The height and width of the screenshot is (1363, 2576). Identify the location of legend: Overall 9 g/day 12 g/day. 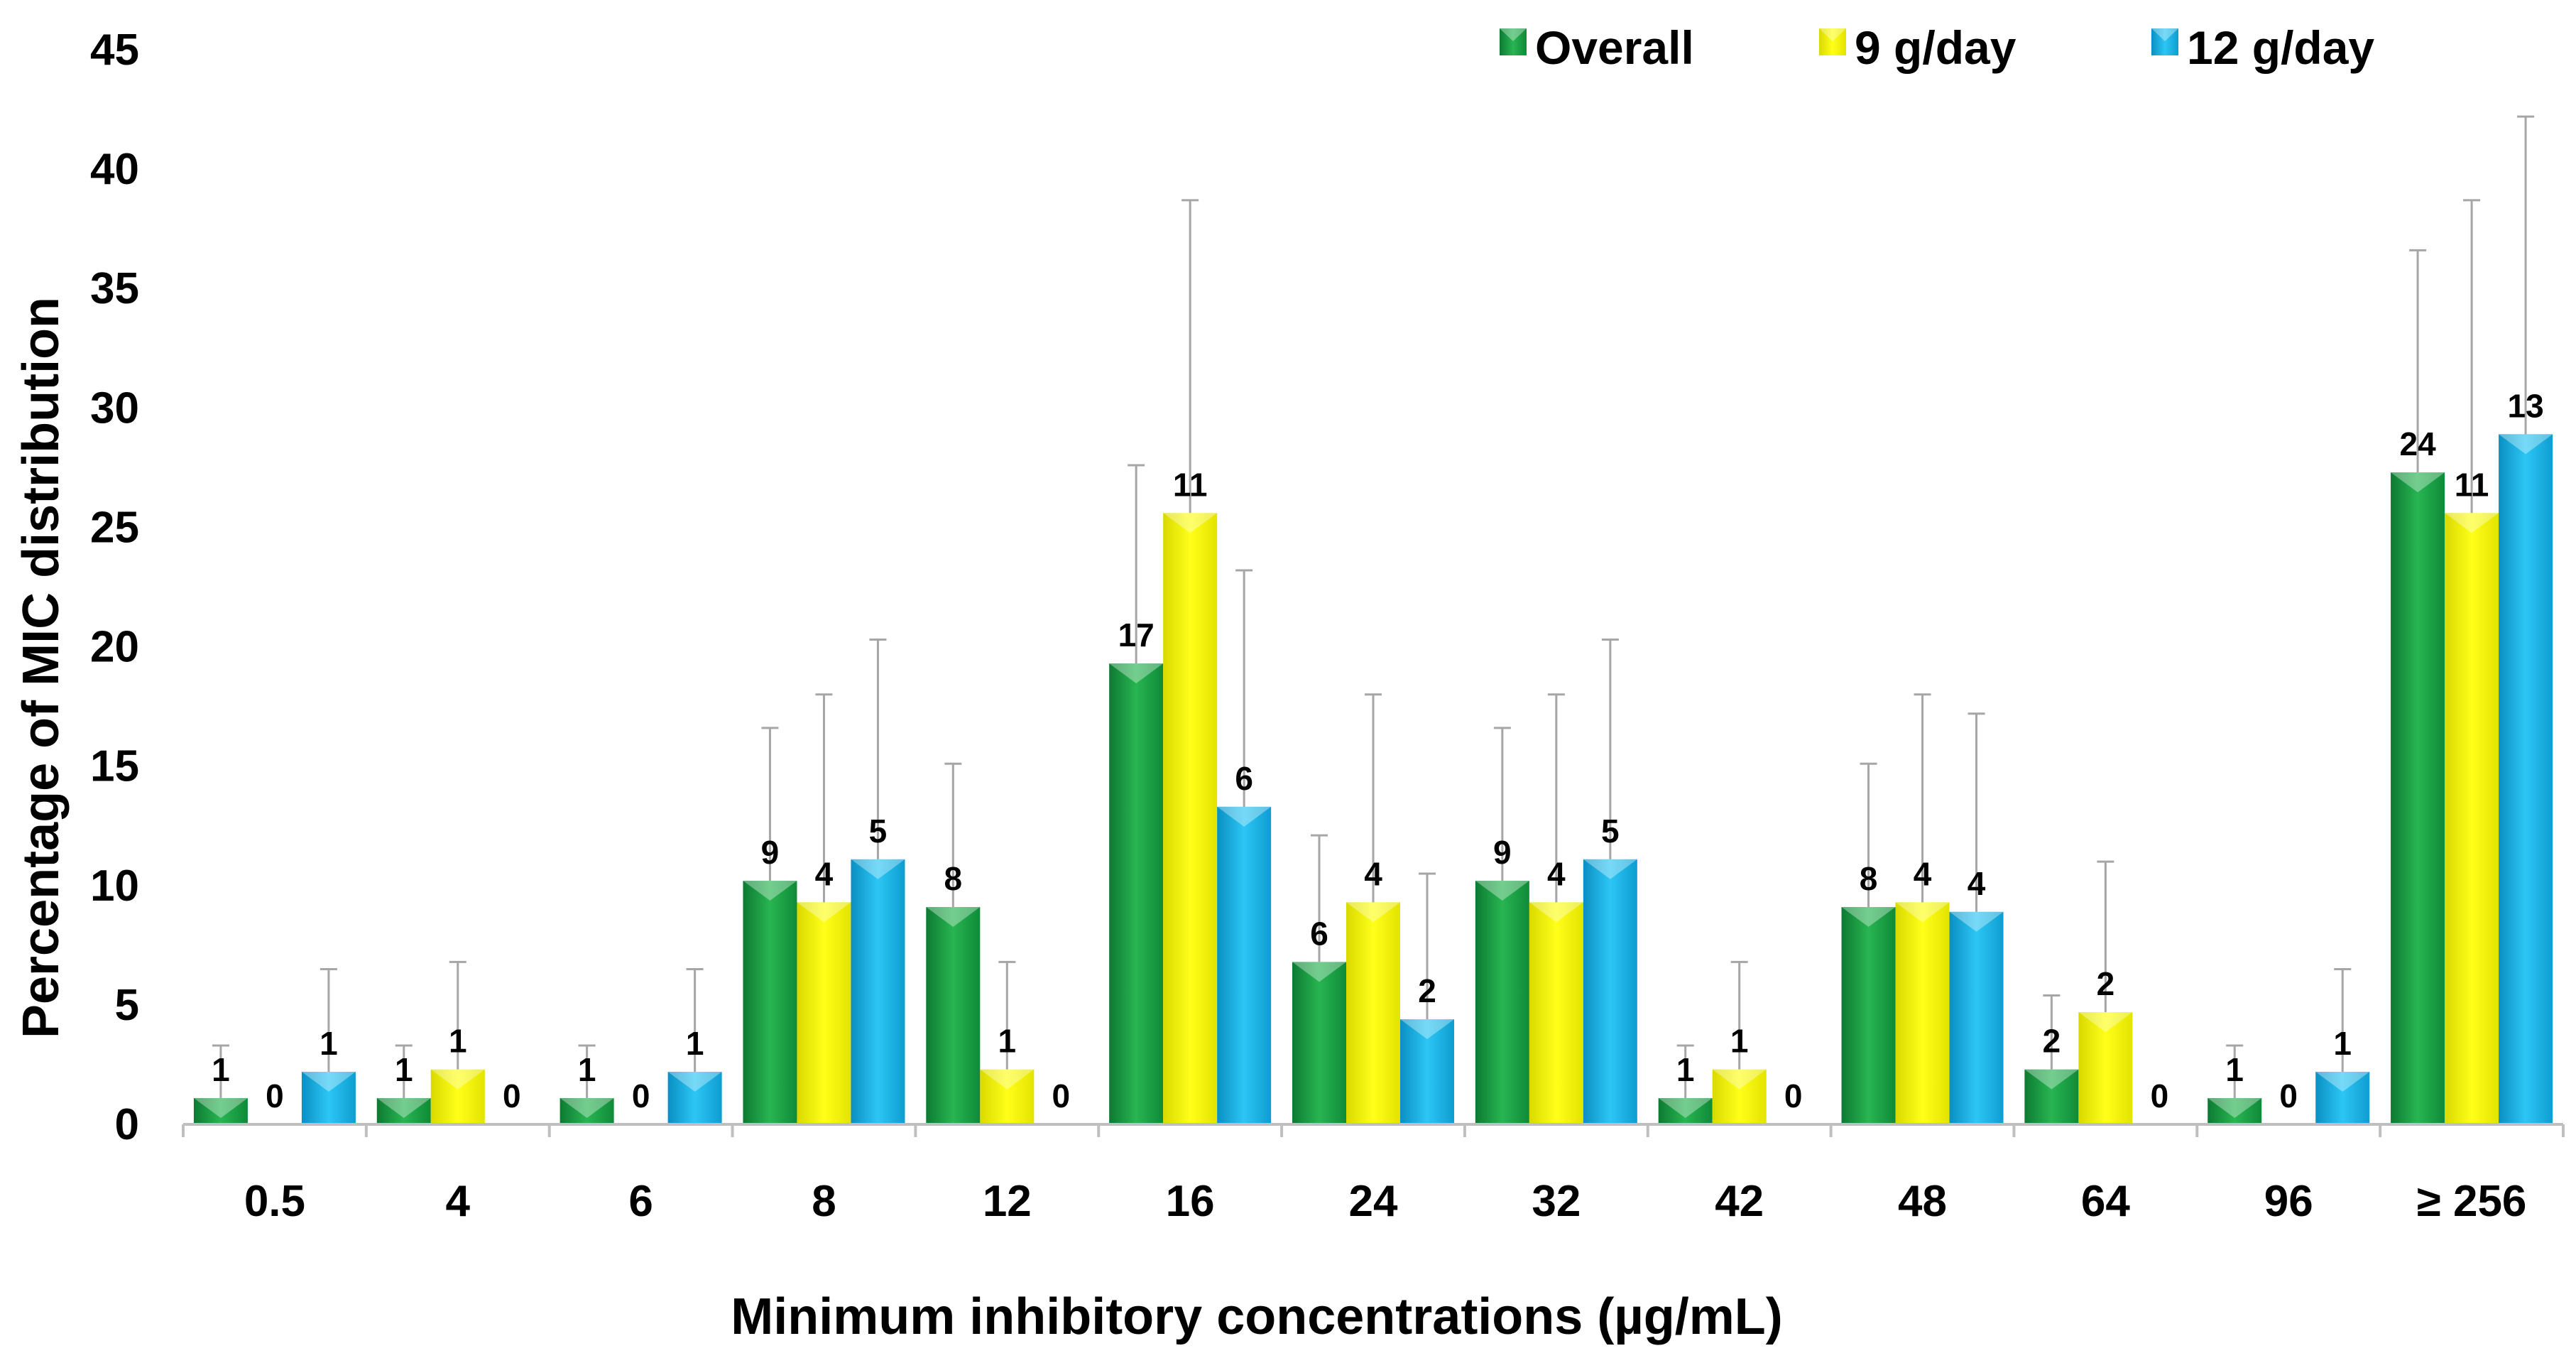
(1937, 47).